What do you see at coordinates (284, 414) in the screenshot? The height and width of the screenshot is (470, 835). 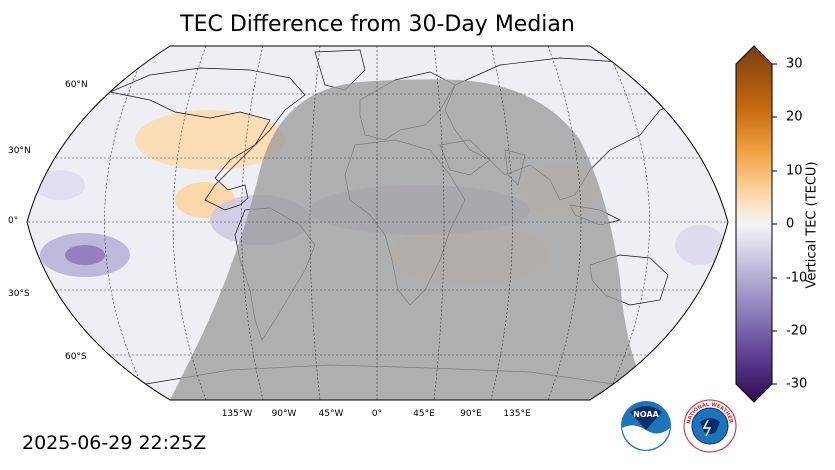 I see `lon-label-90w: 90°W` at bounding box center [284, 414].